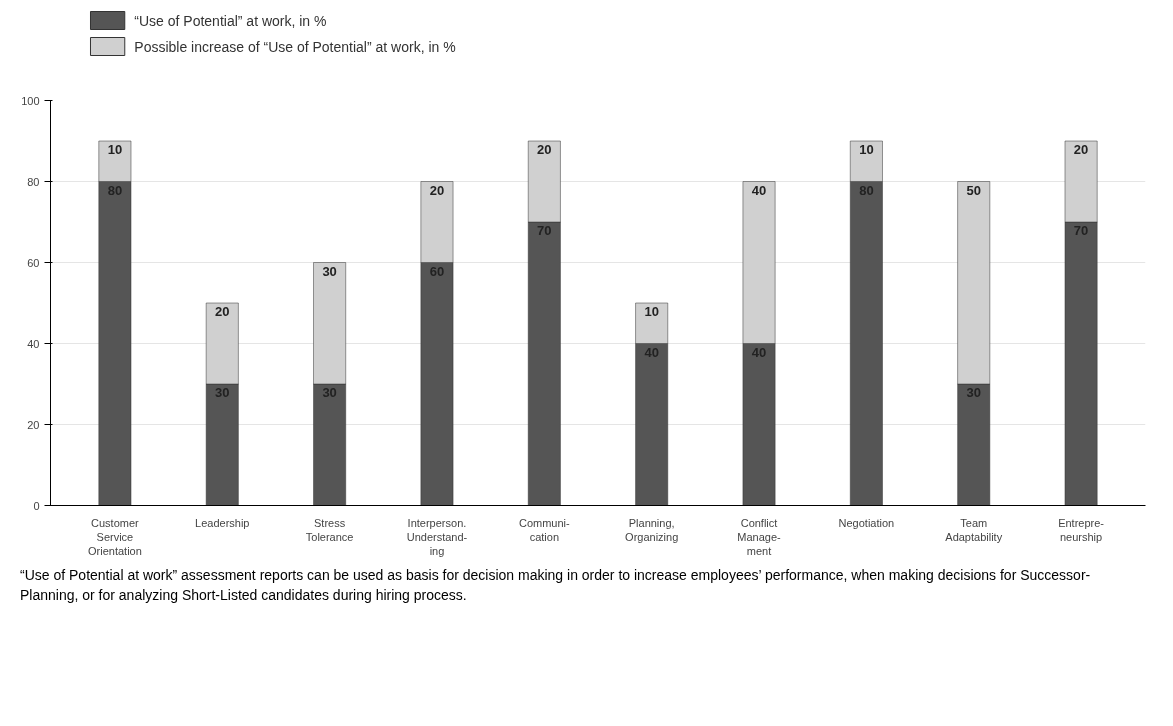 The image size is (1173, 726). Describe the element at coordinates (866, 522) in the screenshot. I see `x-tick-label: Negotiation` at that location.